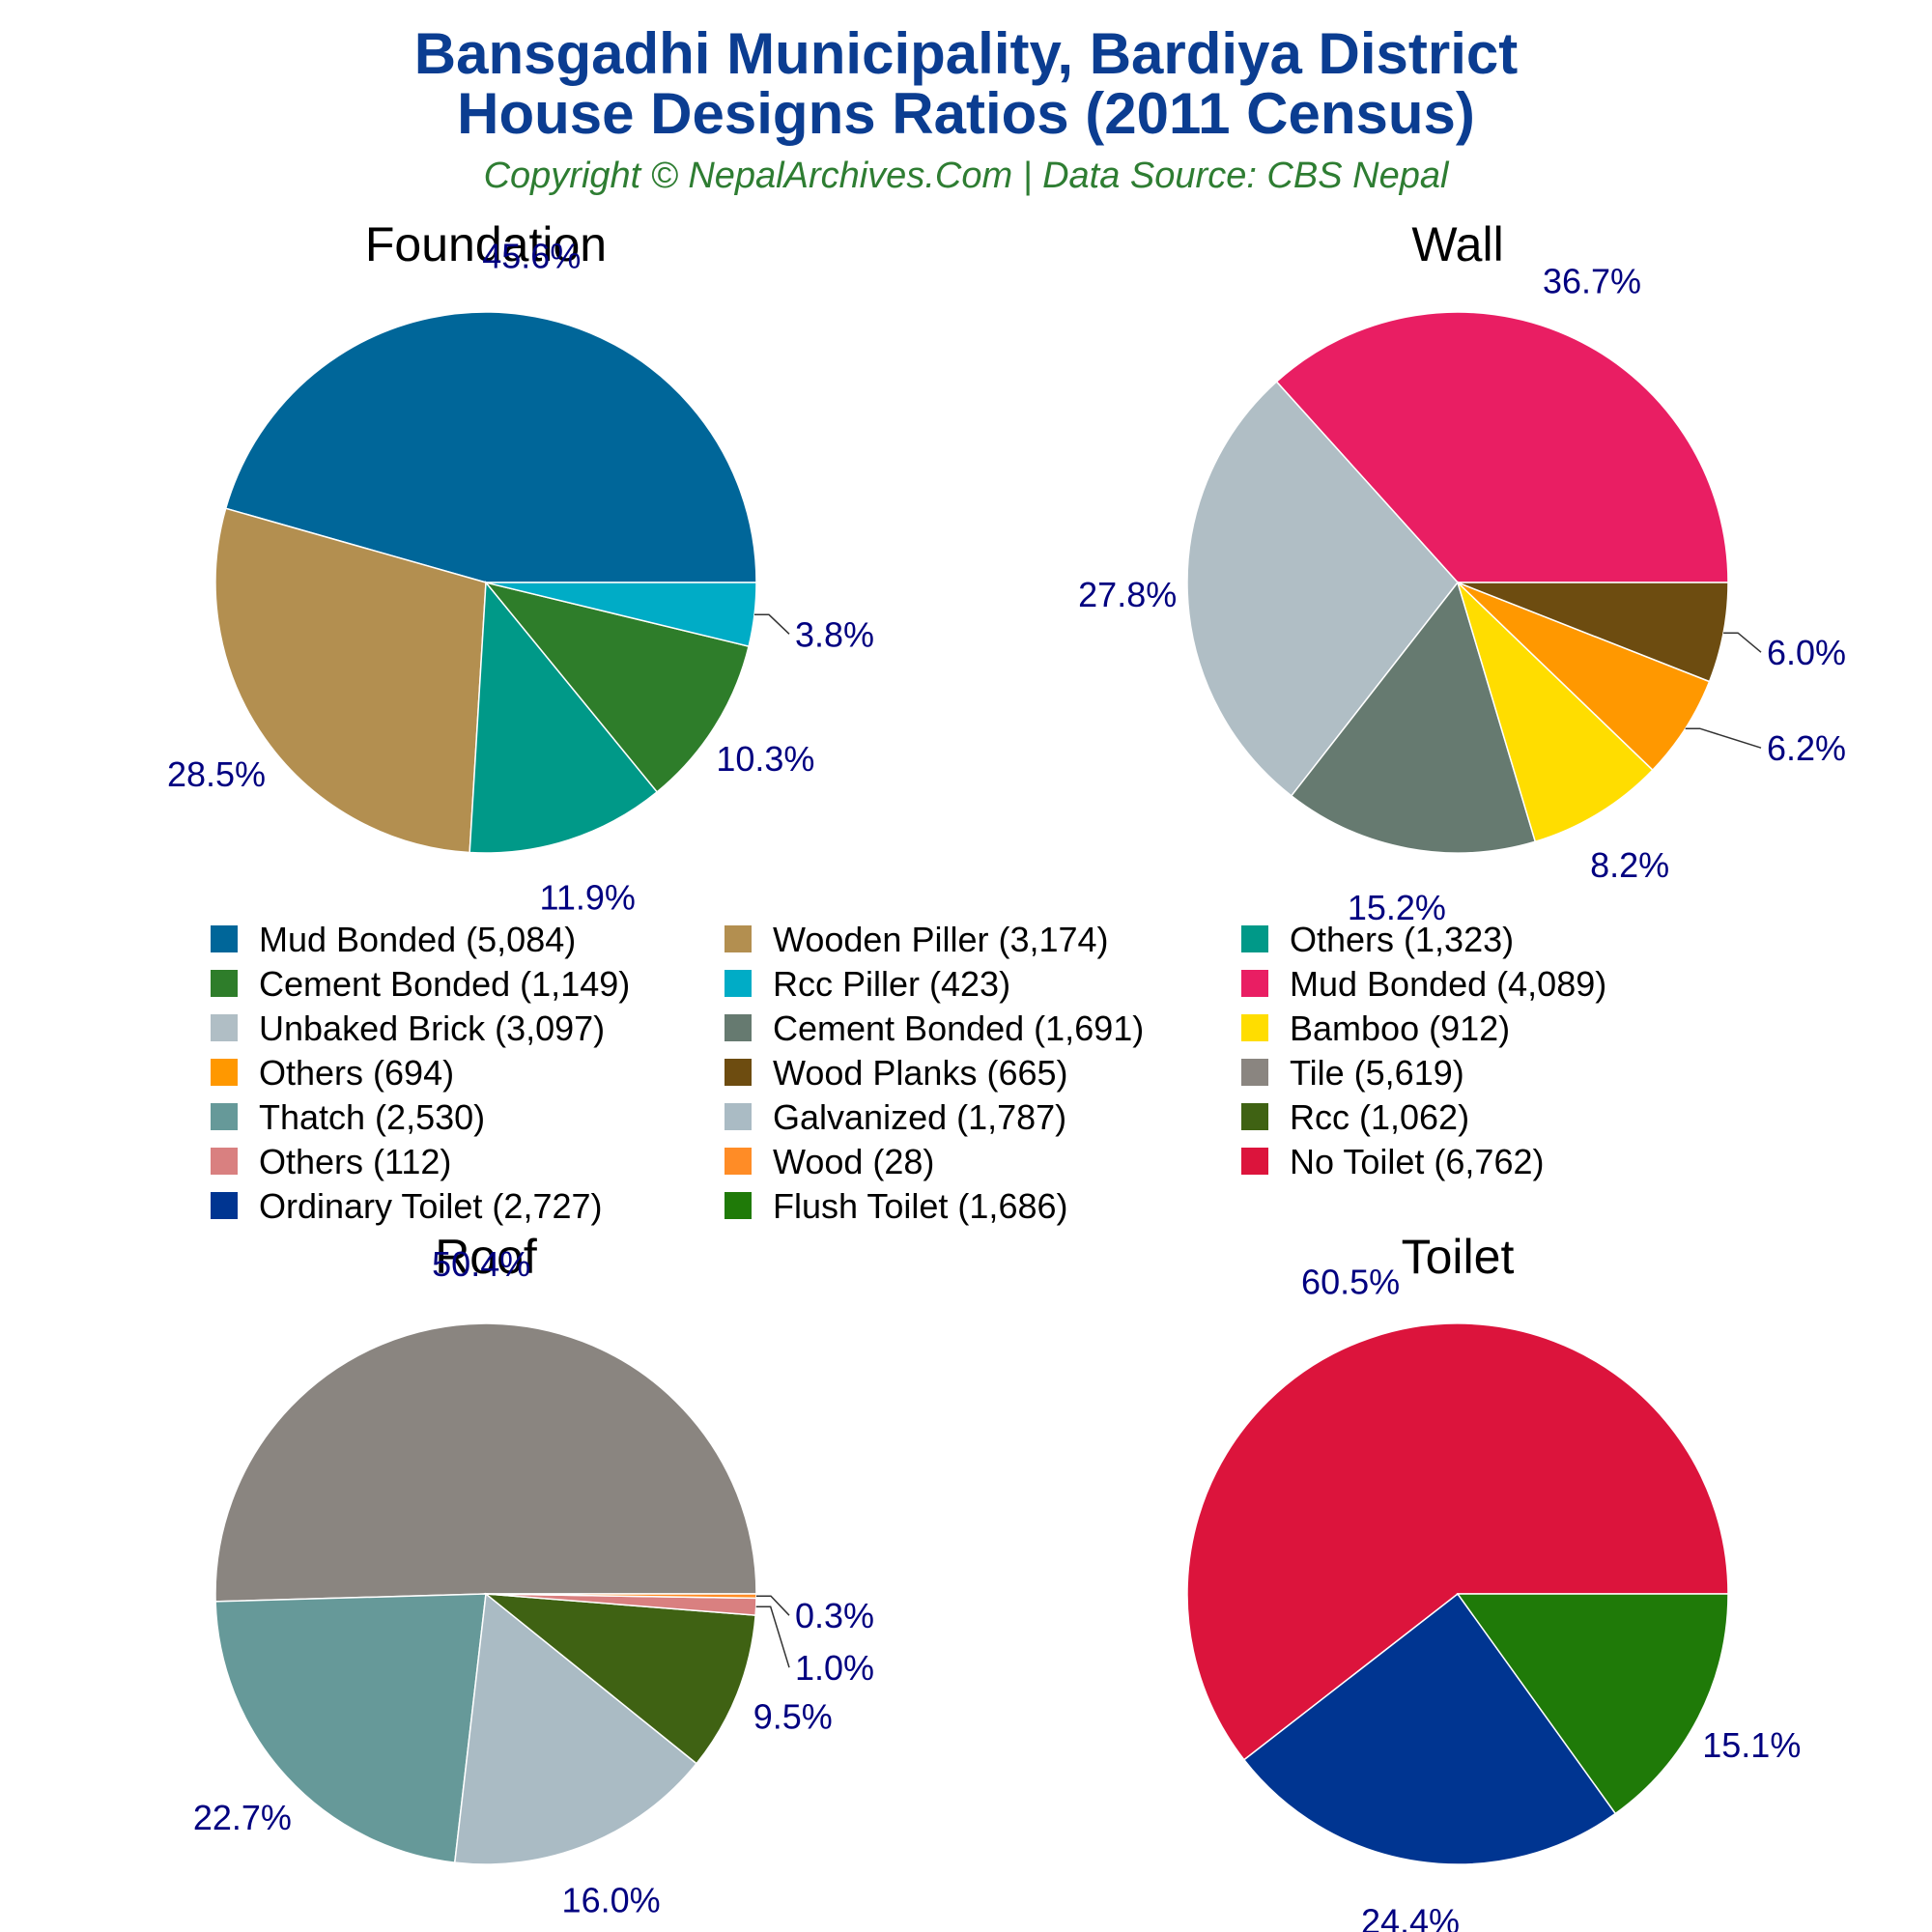  What do you see at coordinates (587, 897) in the screenshot?
I see `pct-label-foundation-others: 11.9%` at bounding box center [587, 897].